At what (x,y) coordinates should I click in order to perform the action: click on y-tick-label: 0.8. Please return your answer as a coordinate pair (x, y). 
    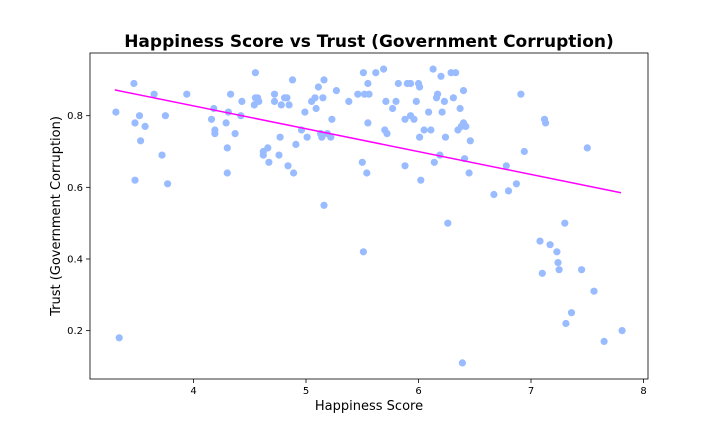
    Looking at the image, I should click on (75, 116).